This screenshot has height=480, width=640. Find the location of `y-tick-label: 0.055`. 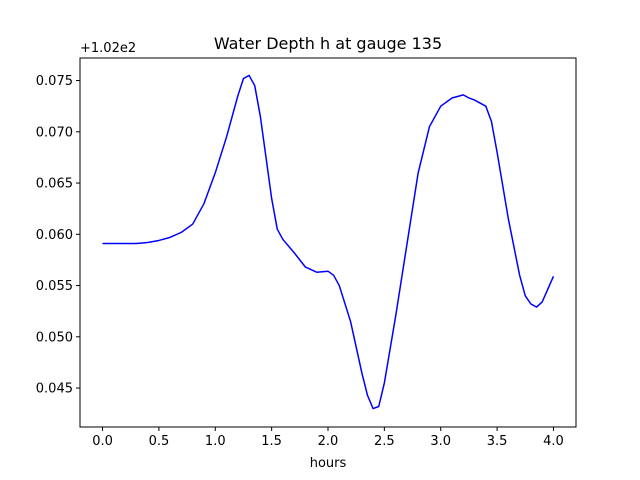

y-tick-label: 0.055 is located at coordinates (54, 286).